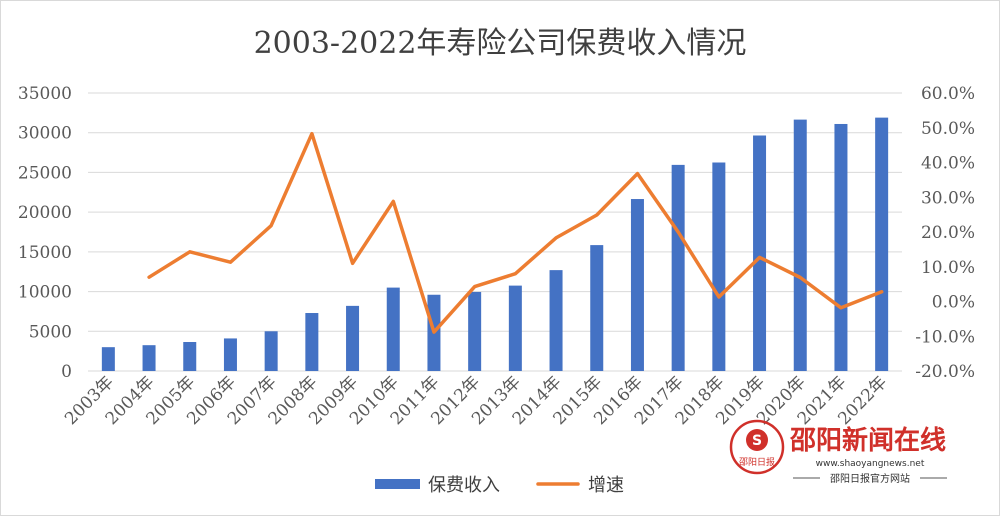 The height and width of the screenshot is (516, 1000). What do you see at coordinates (45, 134) in the screenshot?
I see `left-tick-label: 30000` at bounding box center [45, 134].